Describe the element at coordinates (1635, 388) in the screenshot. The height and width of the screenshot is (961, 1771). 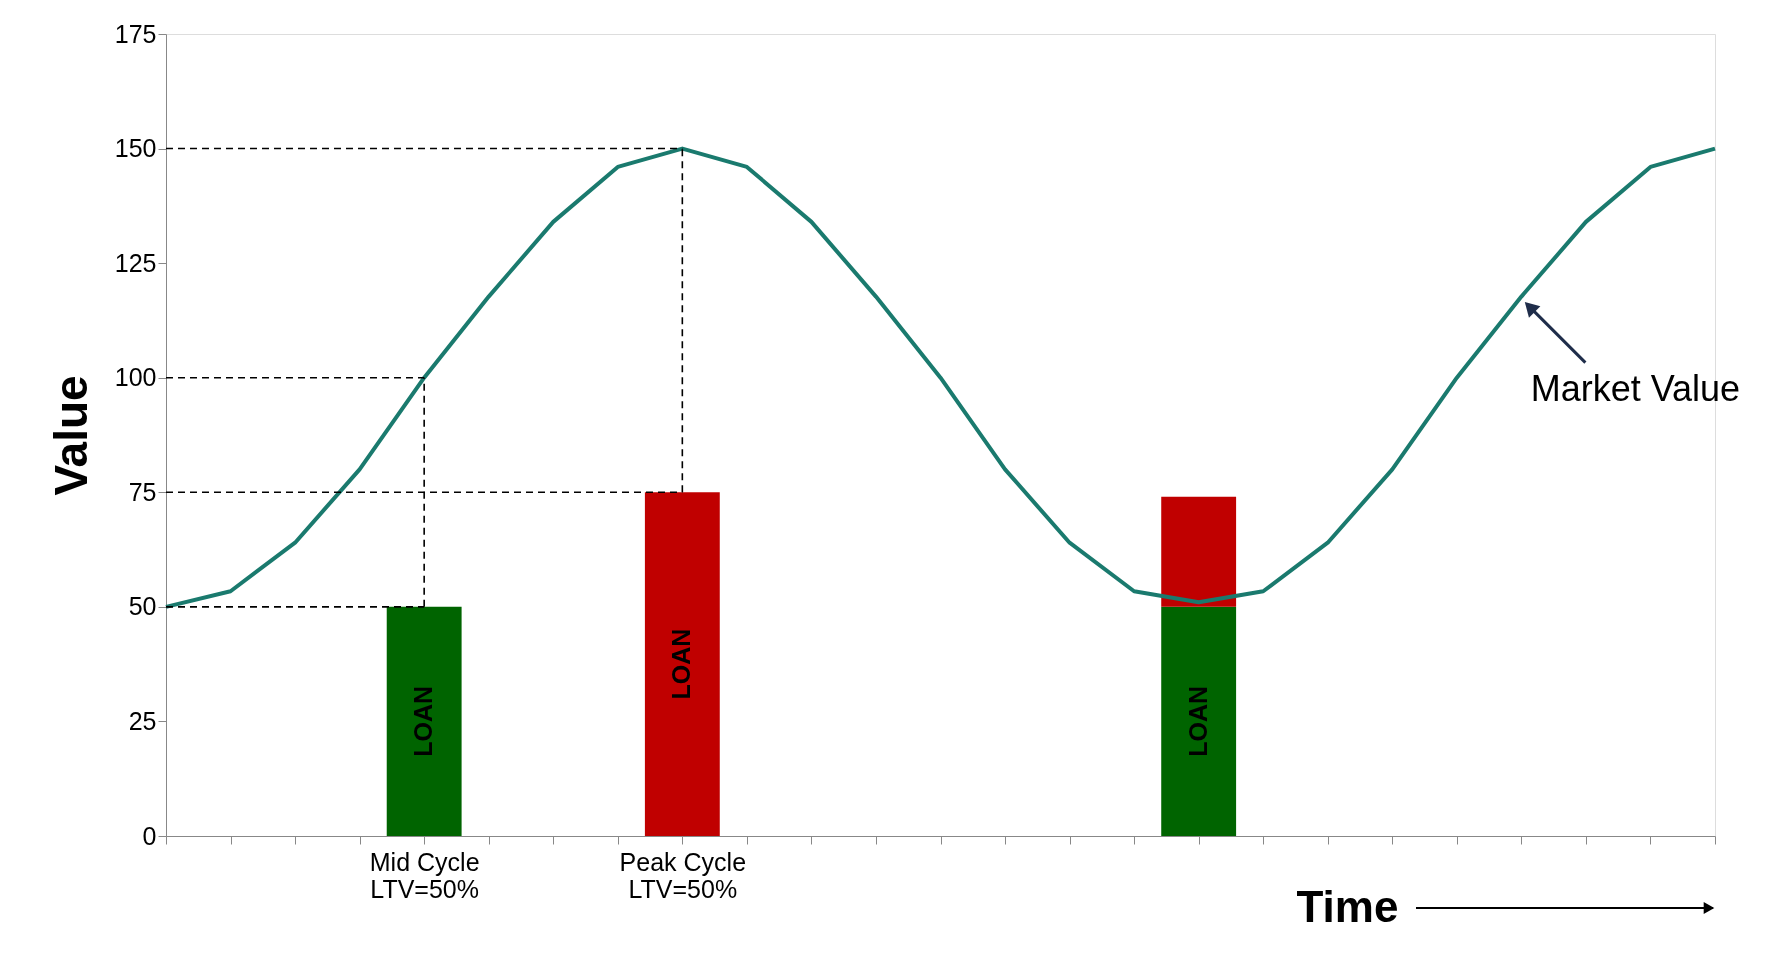
I see `annotation: Market Value` at that location.